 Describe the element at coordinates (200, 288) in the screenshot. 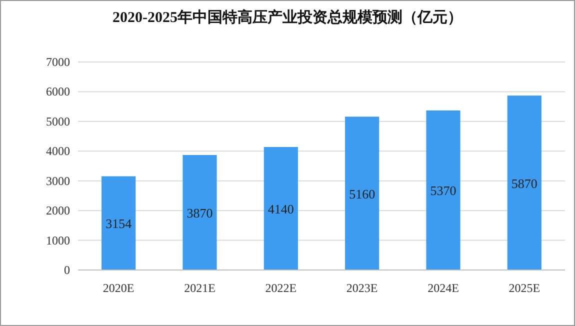

I see `x-tick-label: 2021E` at that location.